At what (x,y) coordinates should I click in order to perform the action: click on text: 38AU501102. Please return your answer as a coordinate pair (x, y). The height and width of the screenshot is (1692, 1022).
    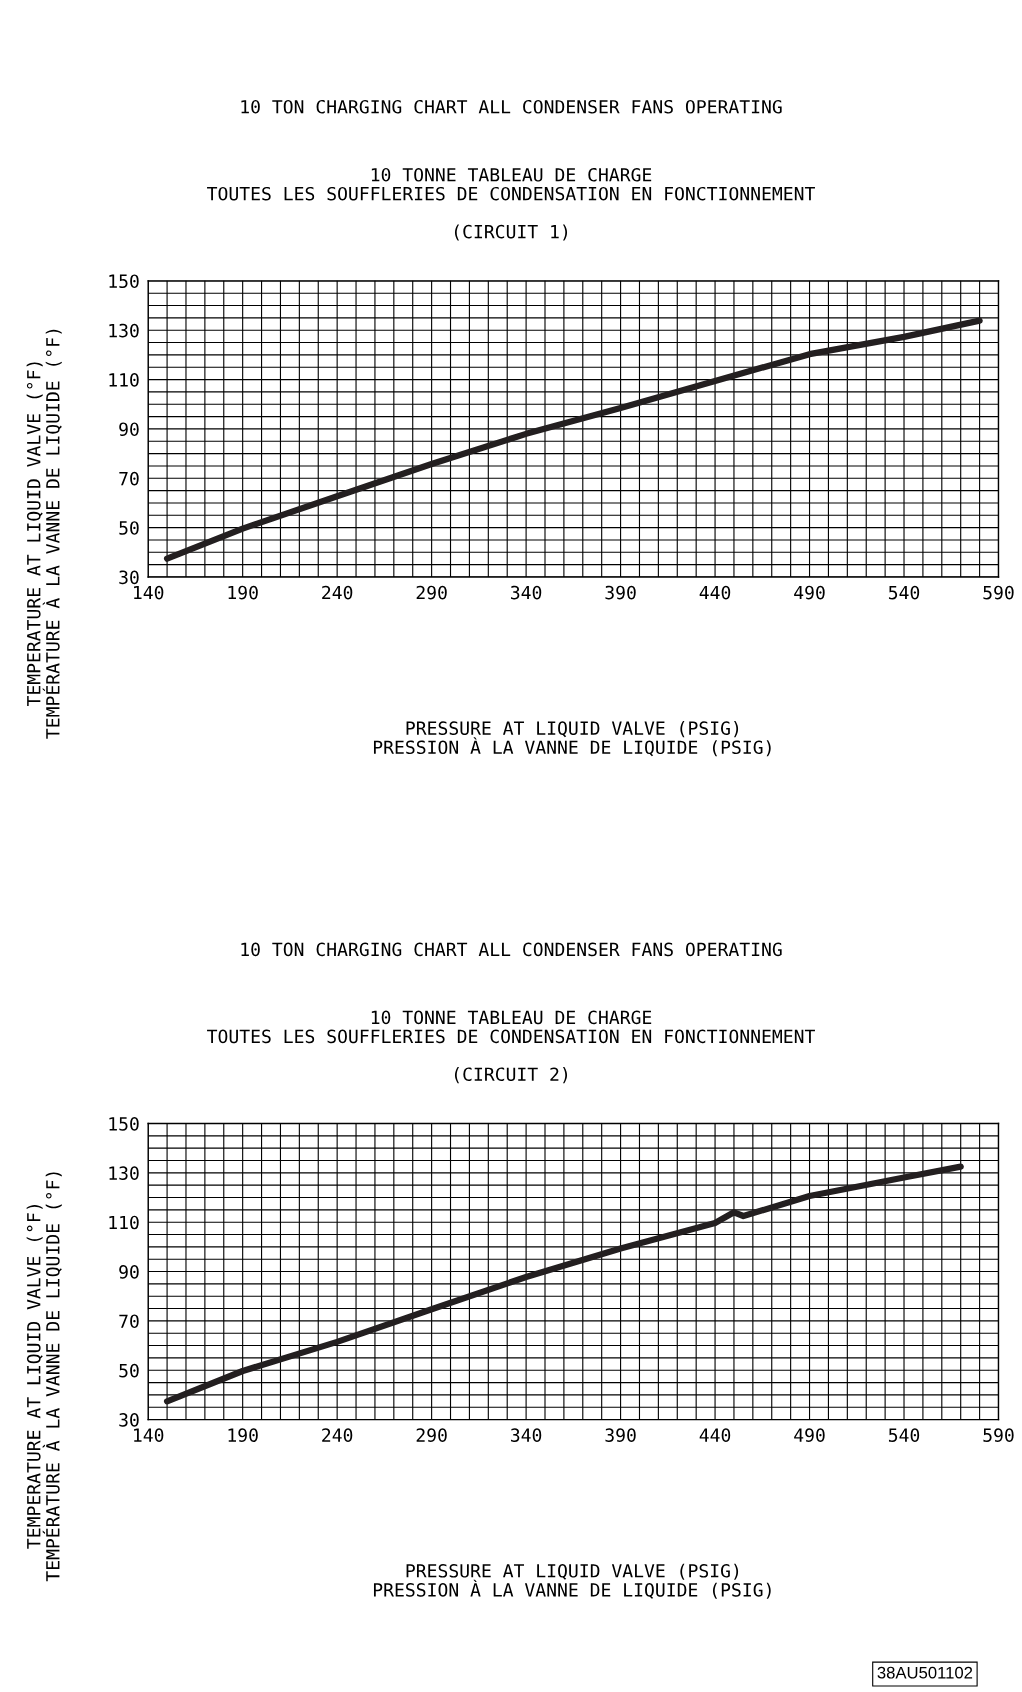
    Looking at the image, I should click on (925, 1672).